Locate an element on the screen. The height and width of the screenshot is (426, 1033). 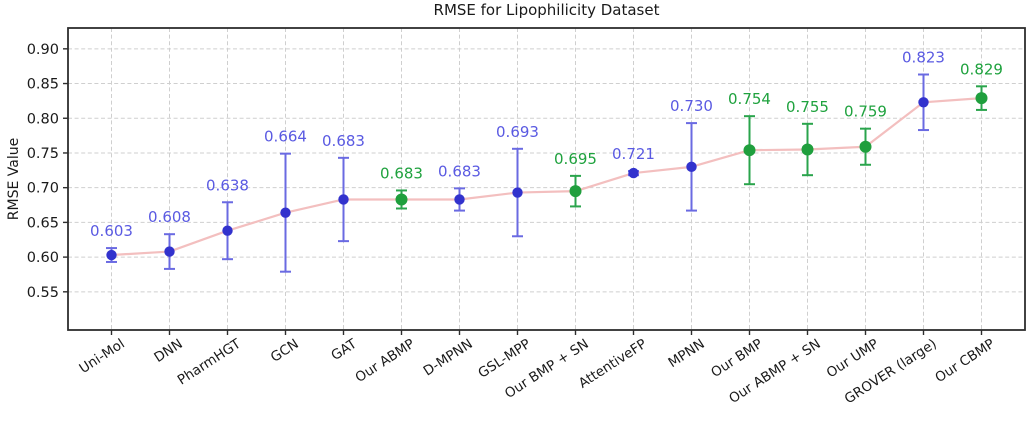
y-tick-label: 0.90 is located at coordinates (43, 50).